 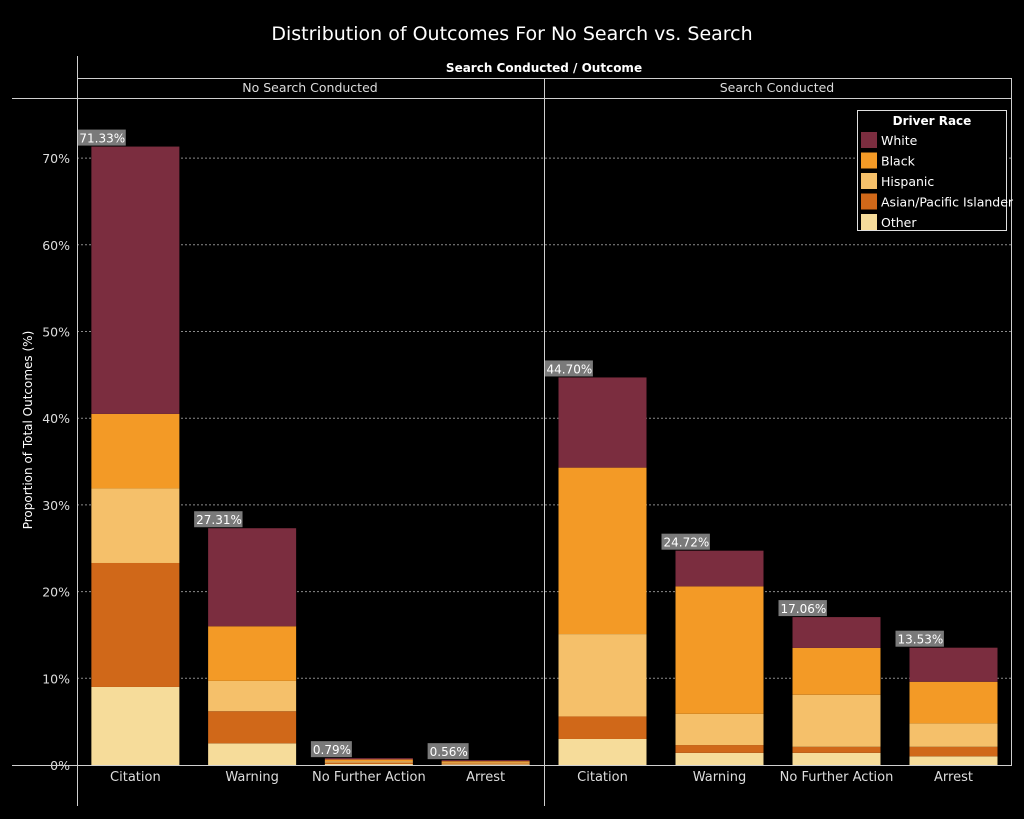 What do you see at coordinates (56, 592) in the screenshot?
I see `y-tick-label: 20%` at bounding box center [56, 592].